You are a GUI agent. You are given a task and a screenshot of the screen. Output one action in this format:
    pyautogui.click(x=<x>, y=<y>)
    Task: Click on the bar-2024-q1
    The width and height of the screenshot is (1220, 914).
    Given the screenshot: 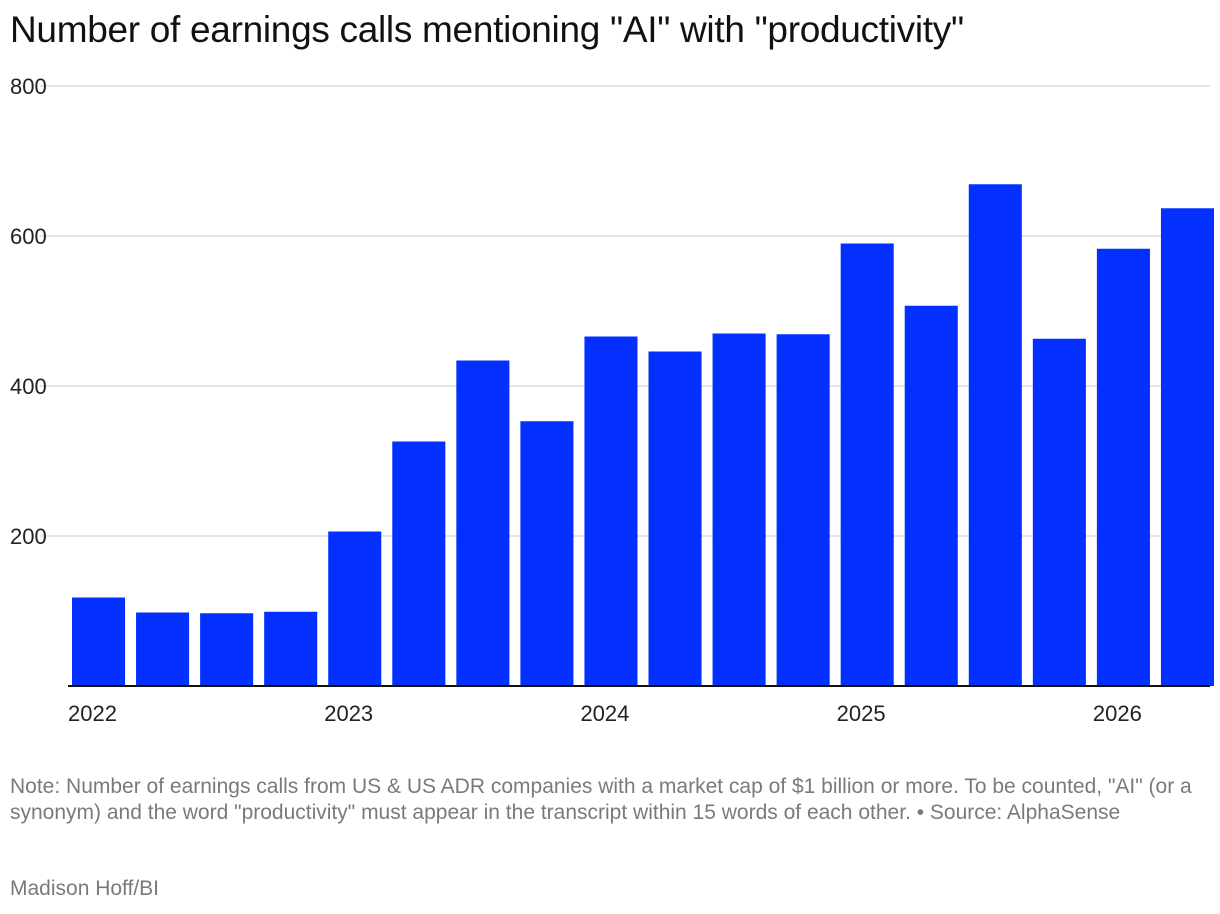 What is the action you would take?
    pyautogui.click(x=611, y=511)
    